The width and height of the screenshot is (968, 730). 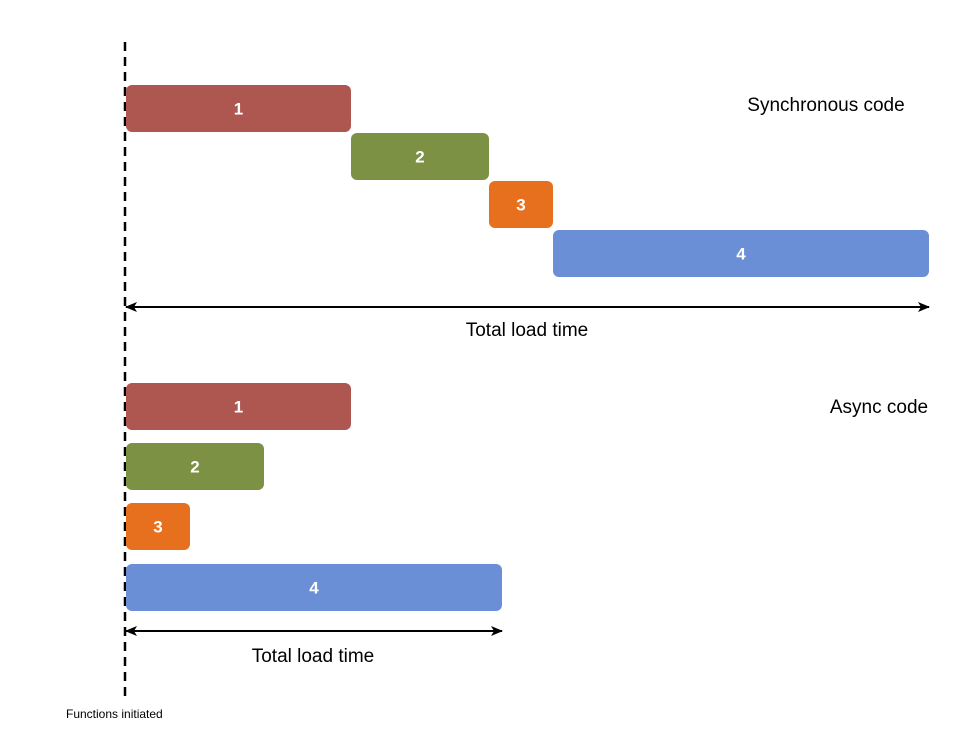 I want to click on synchronous-task-label-1: 1, so click(x=238, y=109).